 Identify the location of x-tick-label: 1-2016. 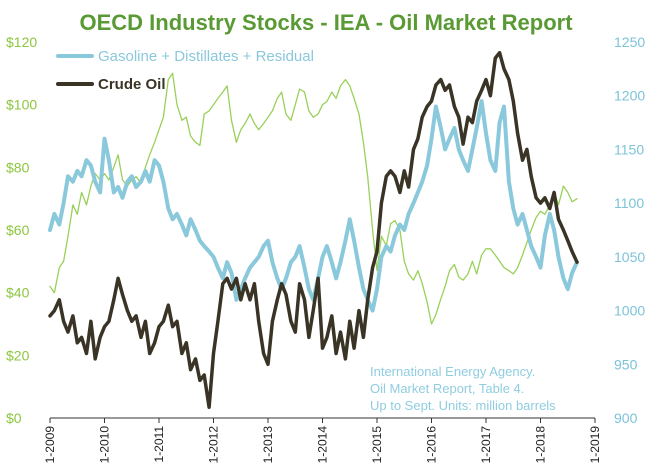
(432, 445).